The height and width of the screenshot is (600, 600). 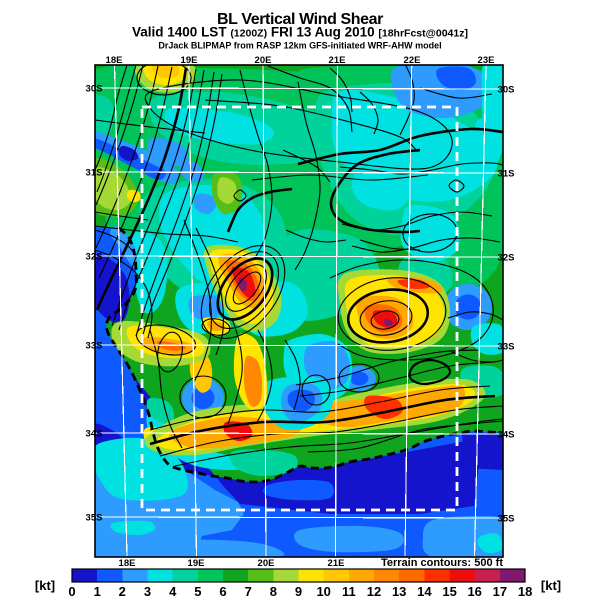 What do you see at coordinates (474, 591) in the screenshot?
I see `svg-text: 16` at bounding box center [474, 591].